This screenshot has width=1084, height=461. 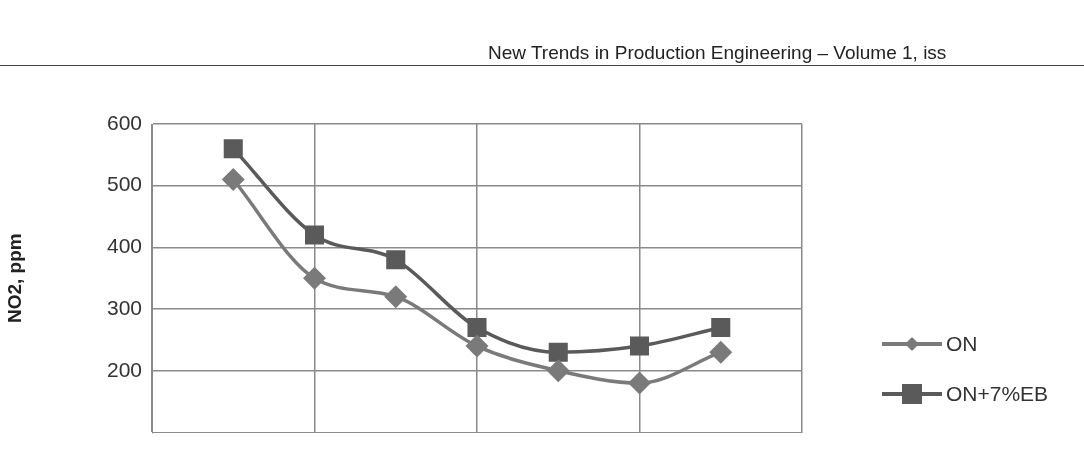 What do you see at coordinates (124, 246) in the screenshot?
I see `y-tick-label: 400` at bounding box center [124, 246].